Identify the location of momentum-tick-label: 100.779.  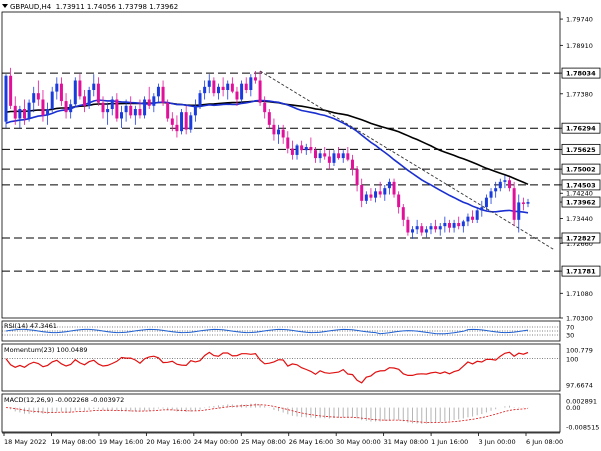
(579, 351).